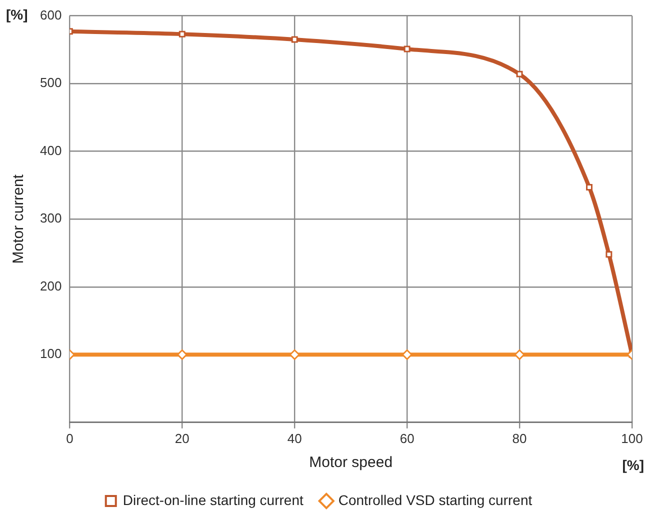 The width and height of the screenshot is (648, 522). I want to click on y-axis-title: Motor current, so click(19, 219).